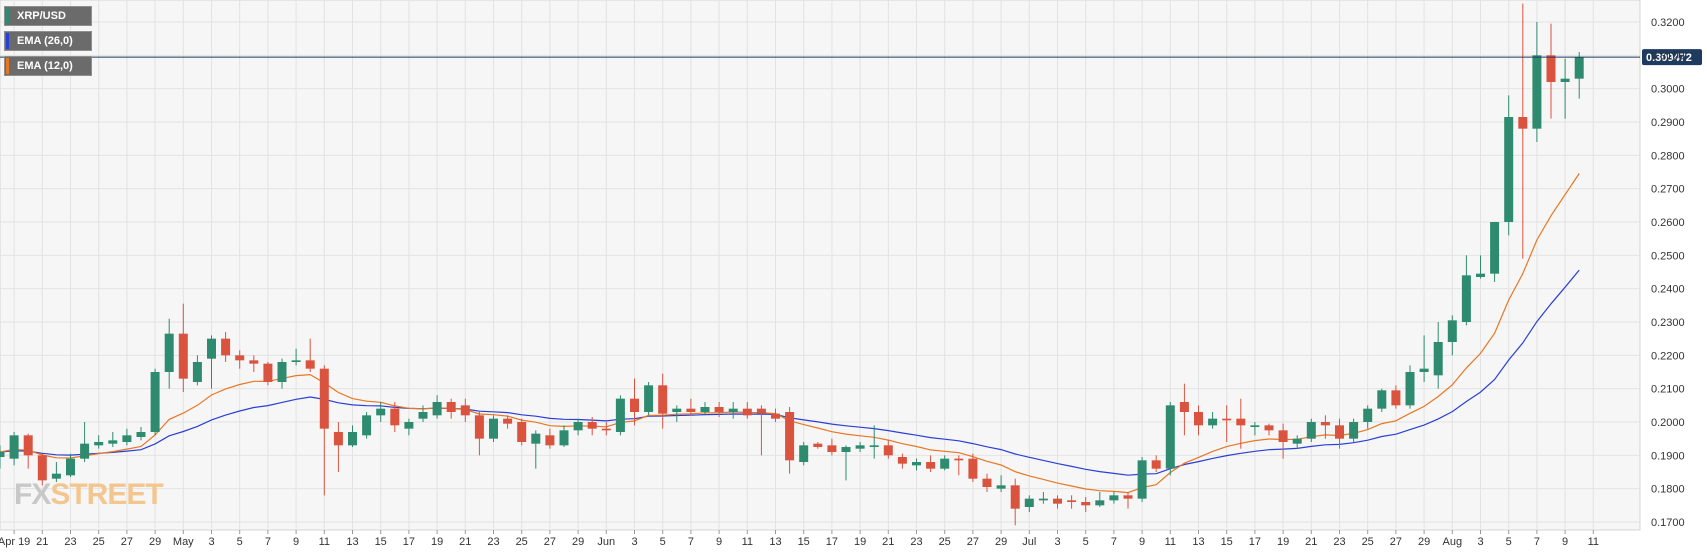  Describe the element at coordinates (48, 66) in the screenshot. I see `legend-ema-12: EMA (12,0)` at that location.